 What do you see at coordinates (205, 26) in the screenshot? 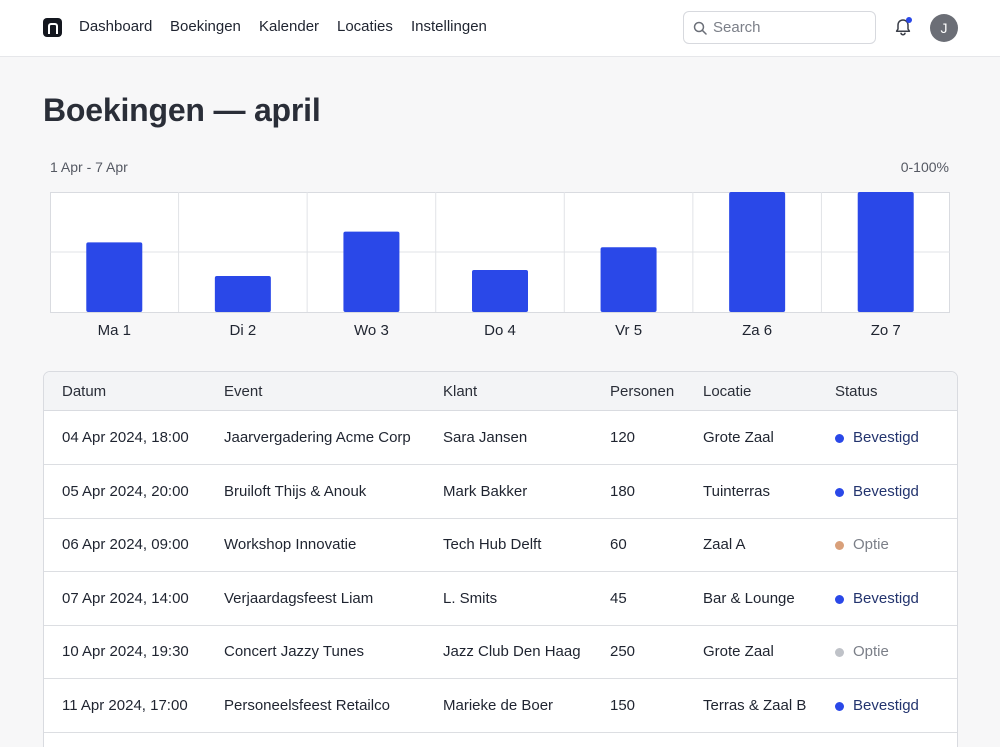
I see `nav-item-boekingen: Boekingen` at bounding box center [205, 26].